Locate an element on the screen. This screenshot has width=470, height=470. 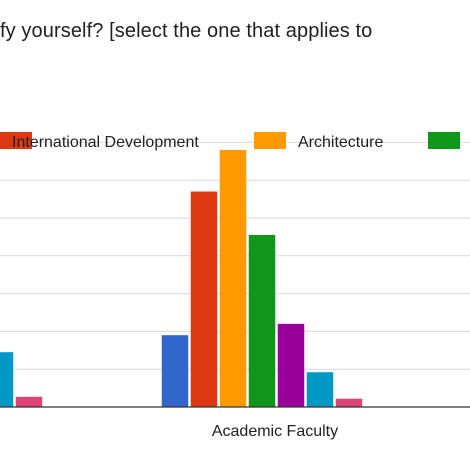
x-tick-label: Academic Faculty is located at coordinates (275, 431).